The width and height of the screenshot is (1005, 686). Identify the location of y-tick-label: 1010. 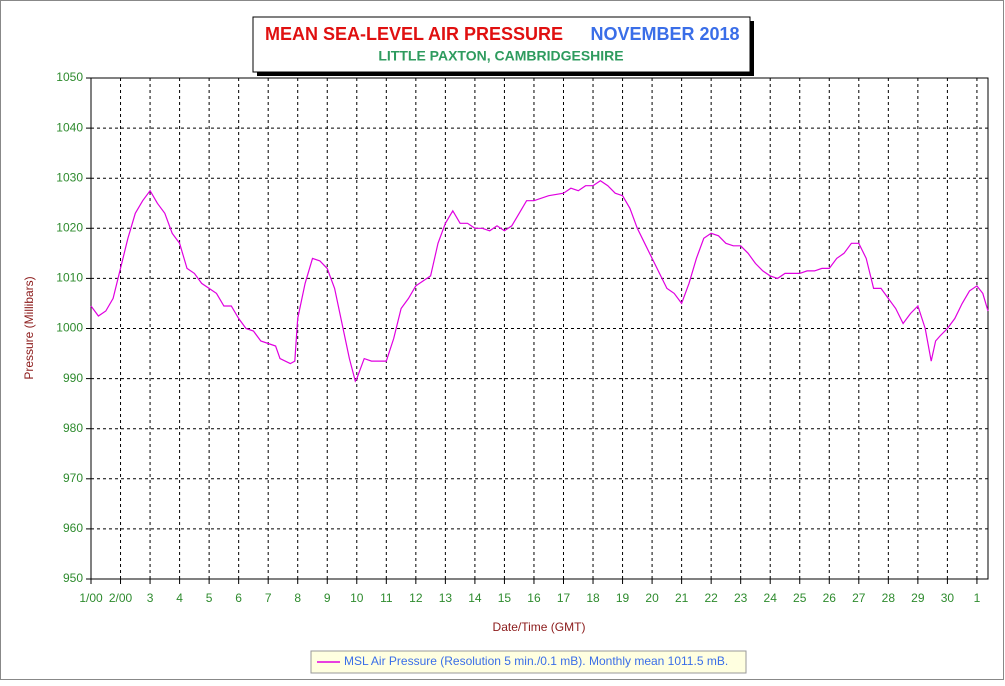
(69, 278).